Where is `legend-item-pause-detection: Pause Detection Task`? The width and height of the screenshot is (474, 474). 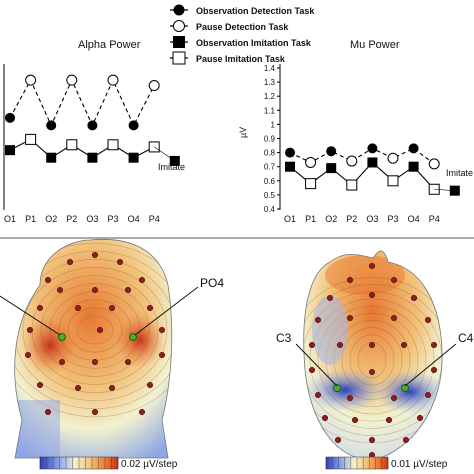 legend-item-pause-detection: Pause Detection Task is located at coordinates (229, 26).